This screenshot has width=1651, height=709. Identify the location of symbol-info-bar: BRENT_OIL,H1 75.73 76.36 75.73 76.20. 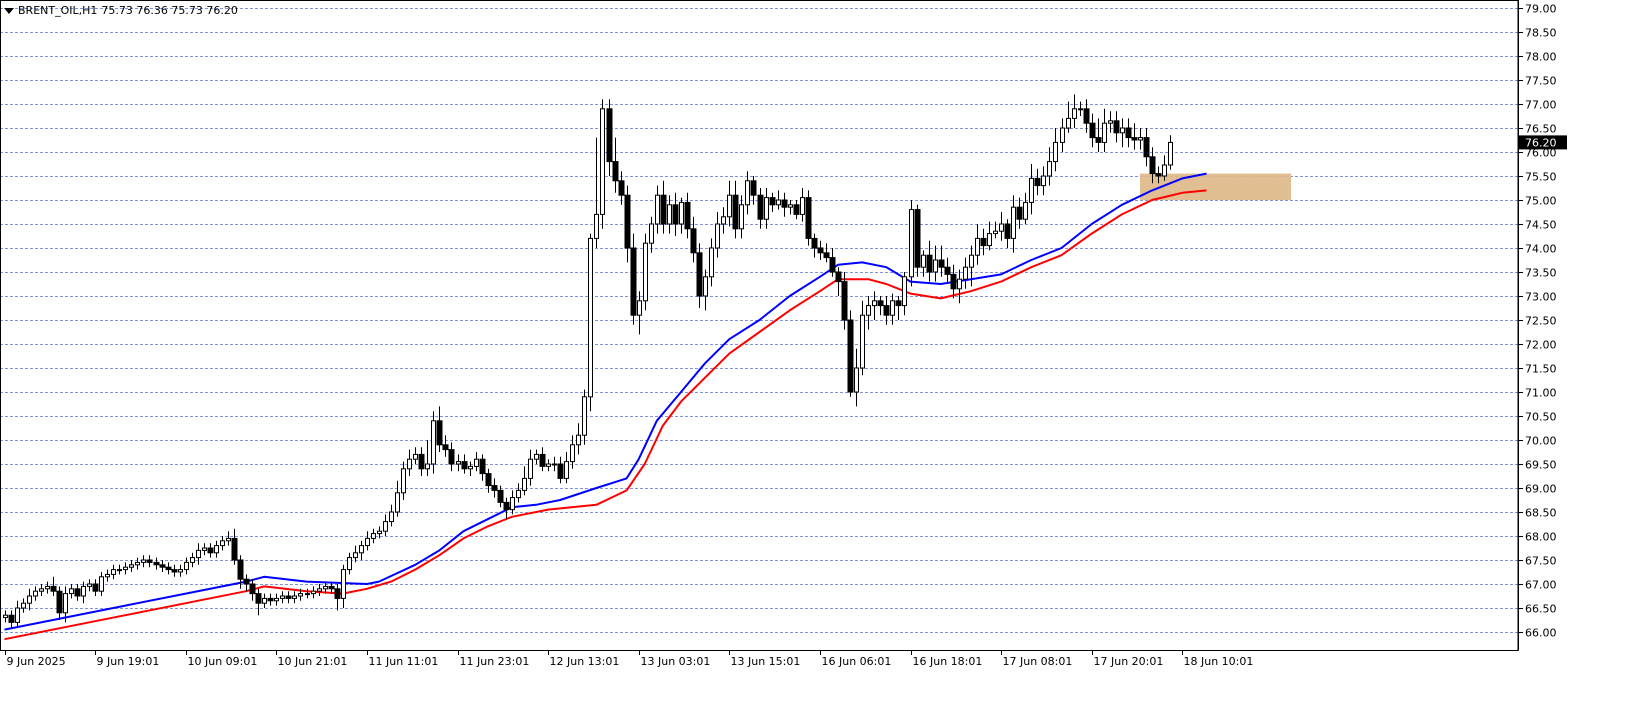
(121, 10).